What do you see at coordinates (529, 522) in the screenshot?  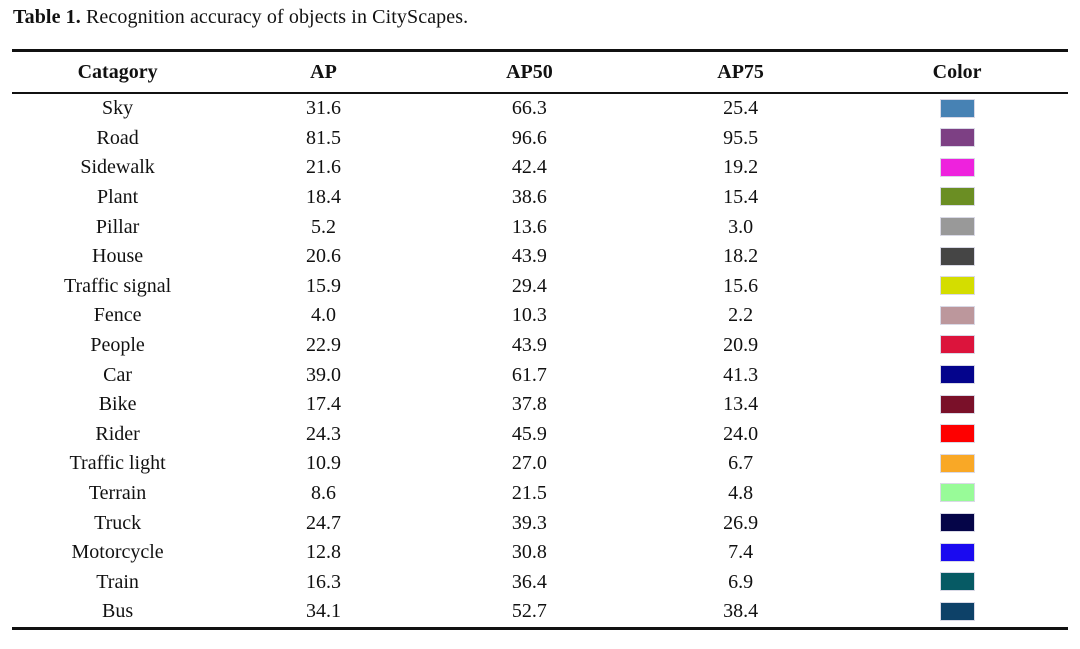 I see `ap50-cell: 39.3` at bounding box center [529, 522].